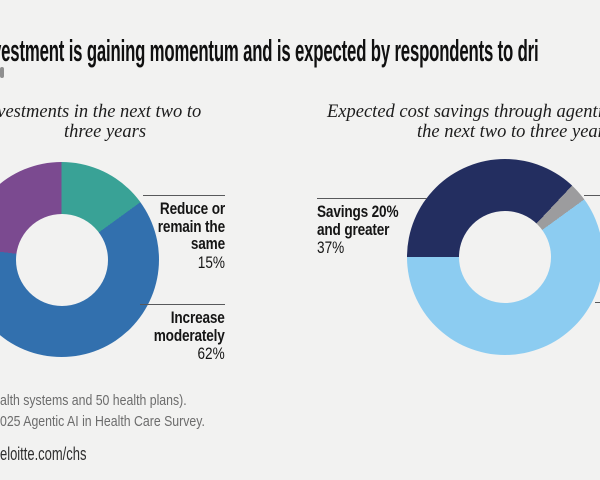 The width and height of the screenshot is (600, 480). I want to click on right-chart-subtitle-line2: the next two to three years, so click(508, 132).